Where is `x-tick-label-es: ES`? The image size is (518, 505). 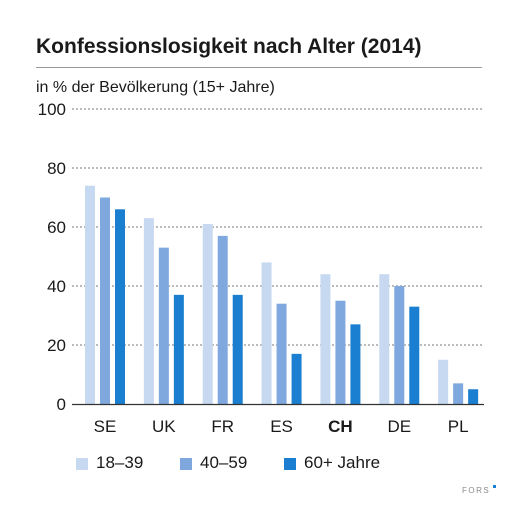 x-tick-label-es: ES is located at coordinates (281, 426).